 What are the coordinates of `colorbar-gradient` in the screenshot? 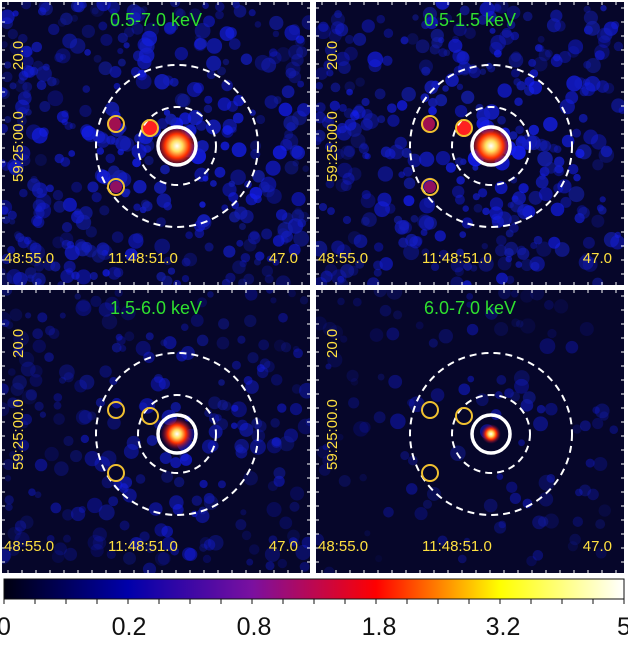 It's located at (314, 591).